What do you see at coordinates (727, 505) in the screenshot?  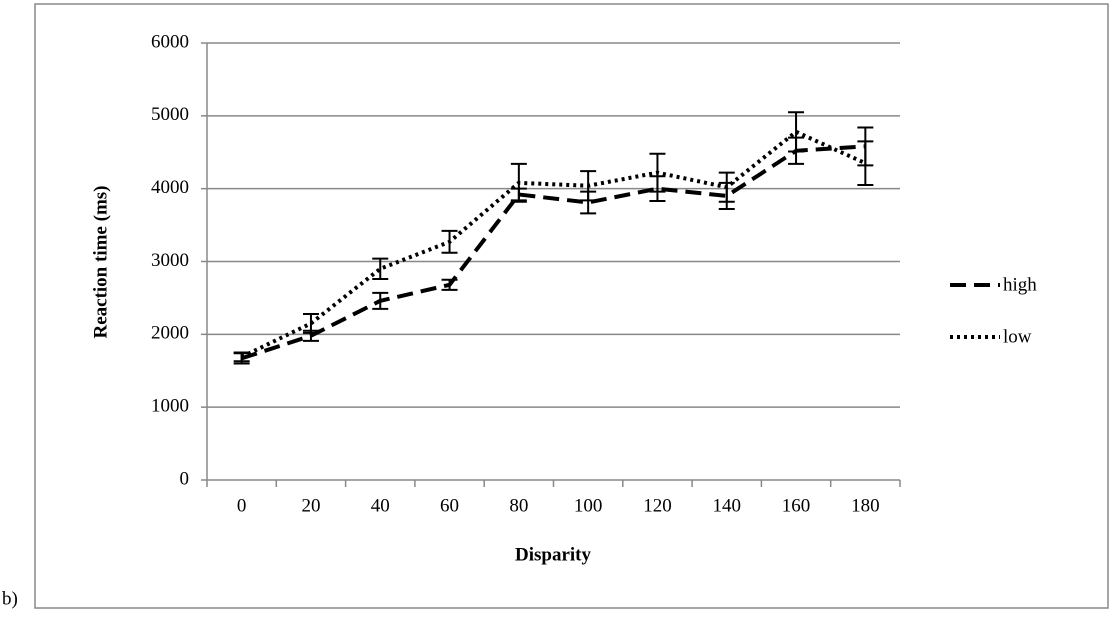 I see `x-tick-label: 140` at bounding box center [727, 505].